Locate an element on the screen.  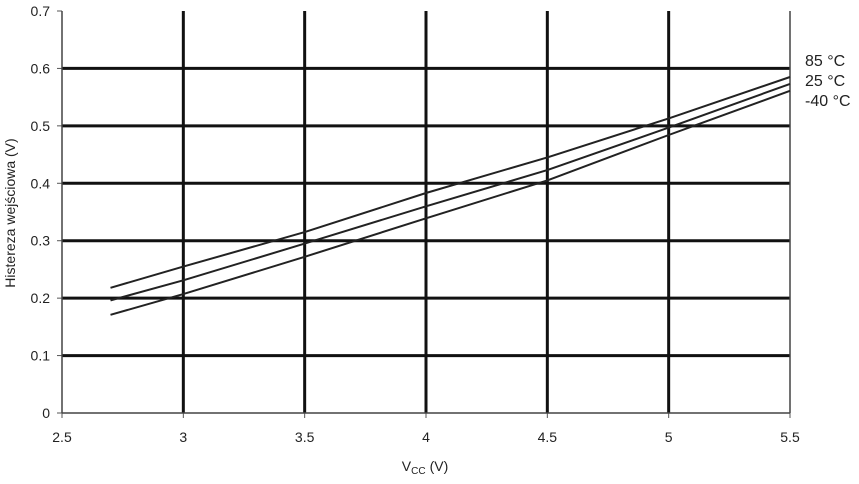
y-tick-label: 0.5 is located at coordinates (41, 126).